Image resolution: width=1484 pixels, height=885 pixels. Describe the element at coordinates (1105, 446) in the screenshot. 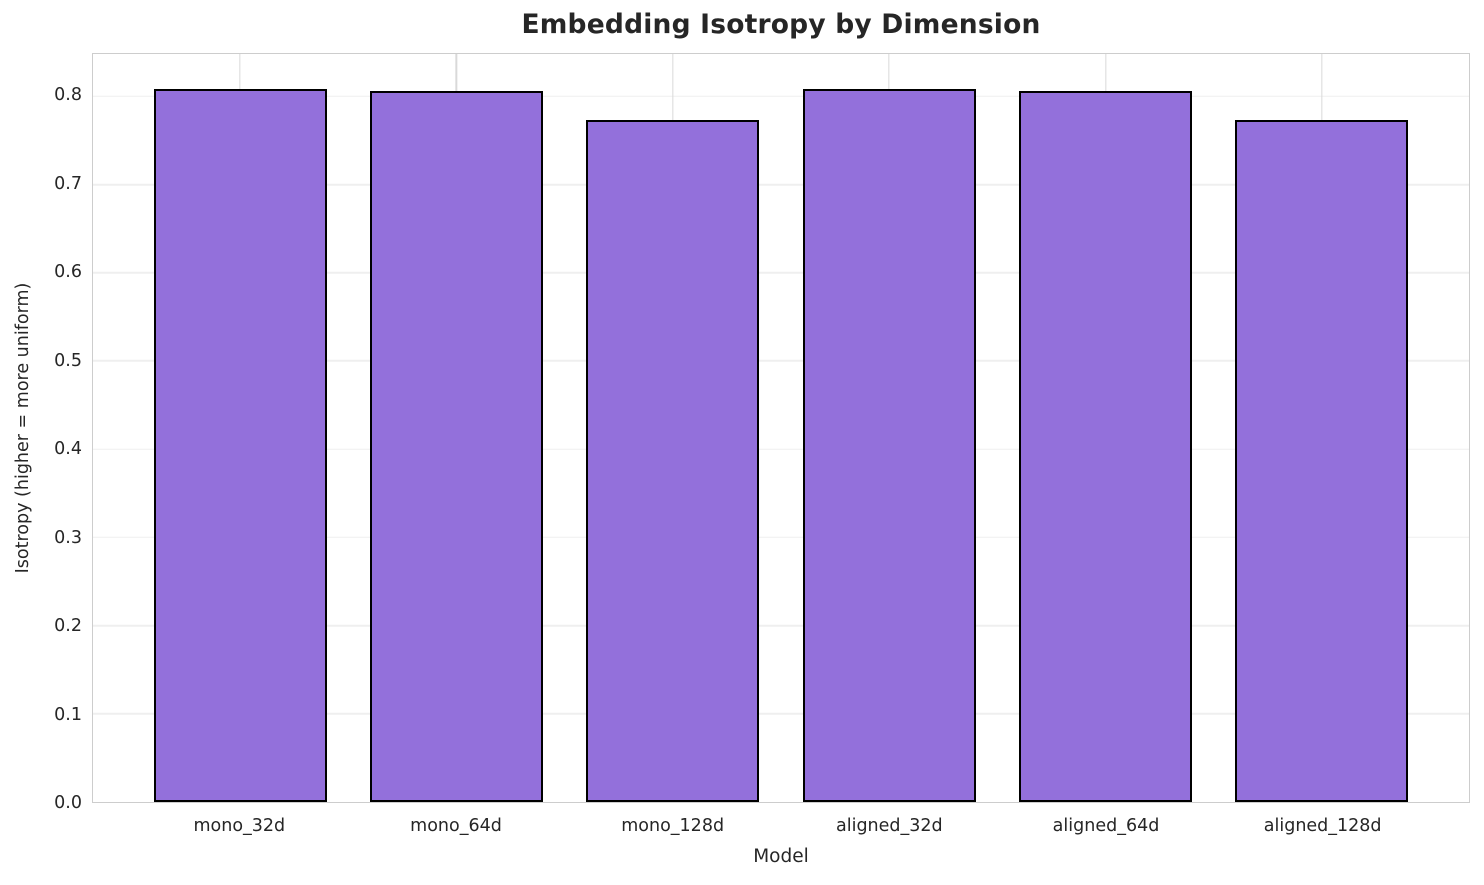

I see `bar-aligned_64d` at that location.